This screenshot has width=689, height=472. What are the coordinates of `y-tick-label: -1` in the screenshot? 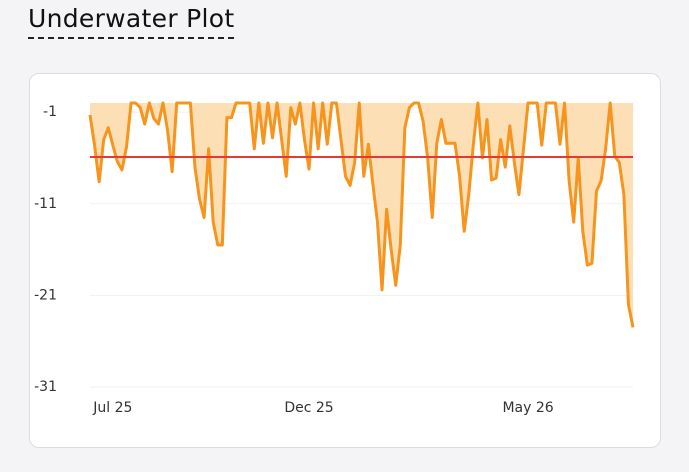 It's located at (50, 112).